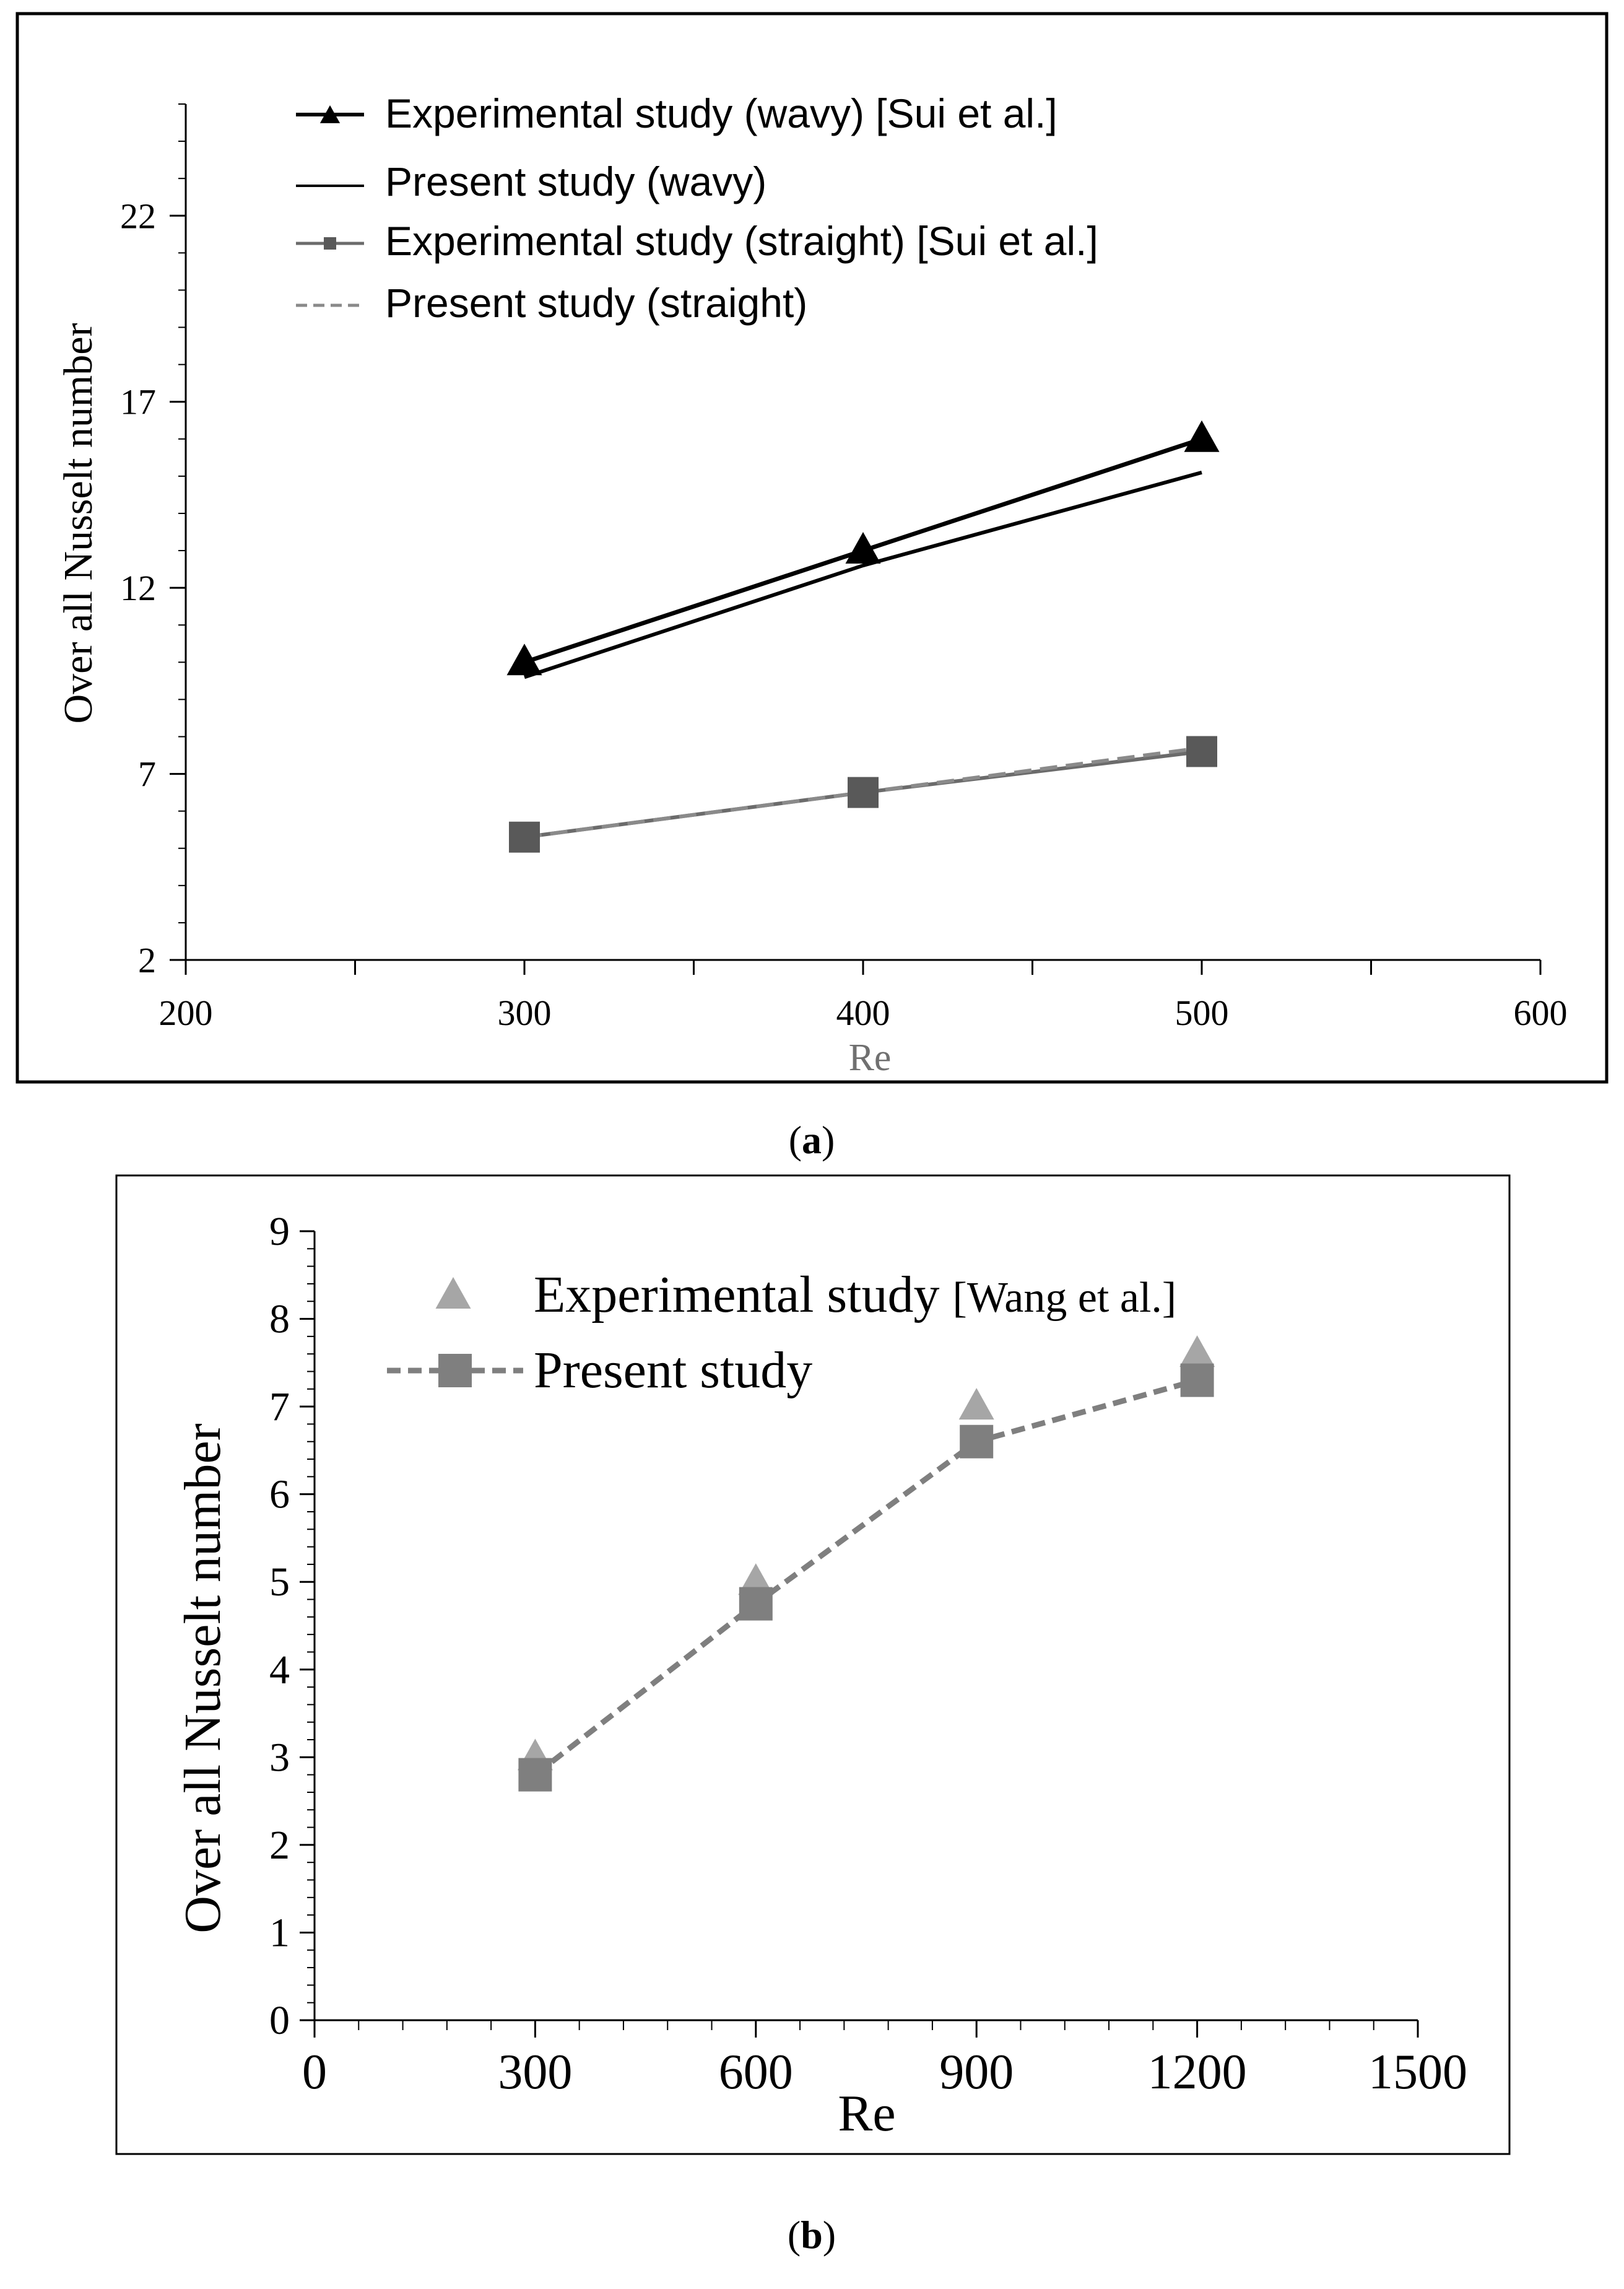  I want to click on series-present-line, so click(866, 1577).